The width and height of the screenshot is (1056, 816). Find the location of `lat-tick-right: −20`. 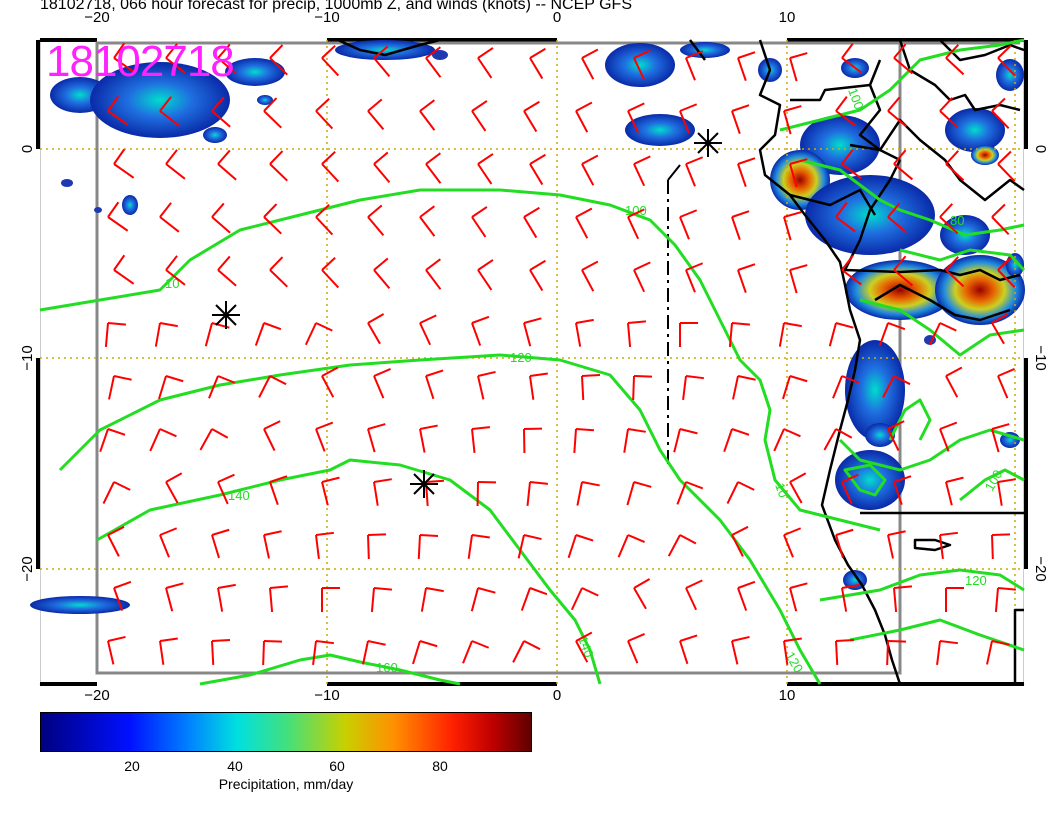

lat-tick-right: −20 is located at coordinates (1040, 568).